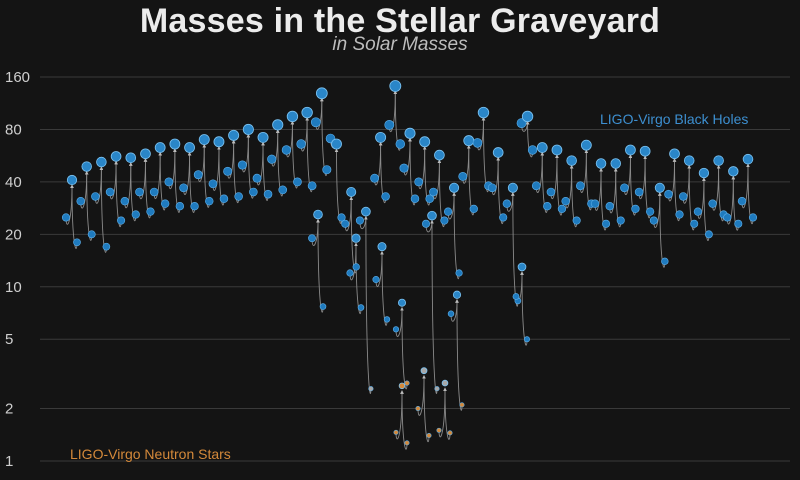 The image size is (800, 480). I want to click on chart-subtitle: in Solar Masses, so click(400, 44).